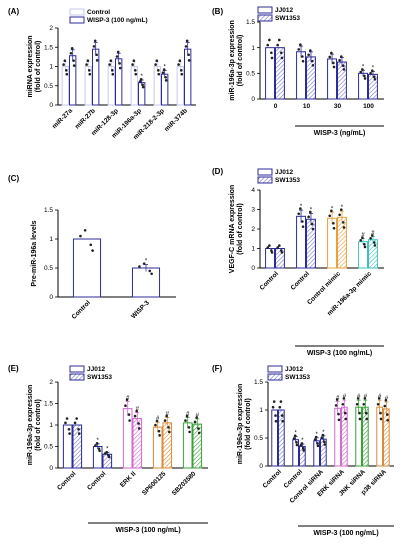 The width and height of the screenshot is (404, 550). Describe the element at coordinates (184, 483) in the screenshot. I see `x-tick-label: SB203580` at that location.